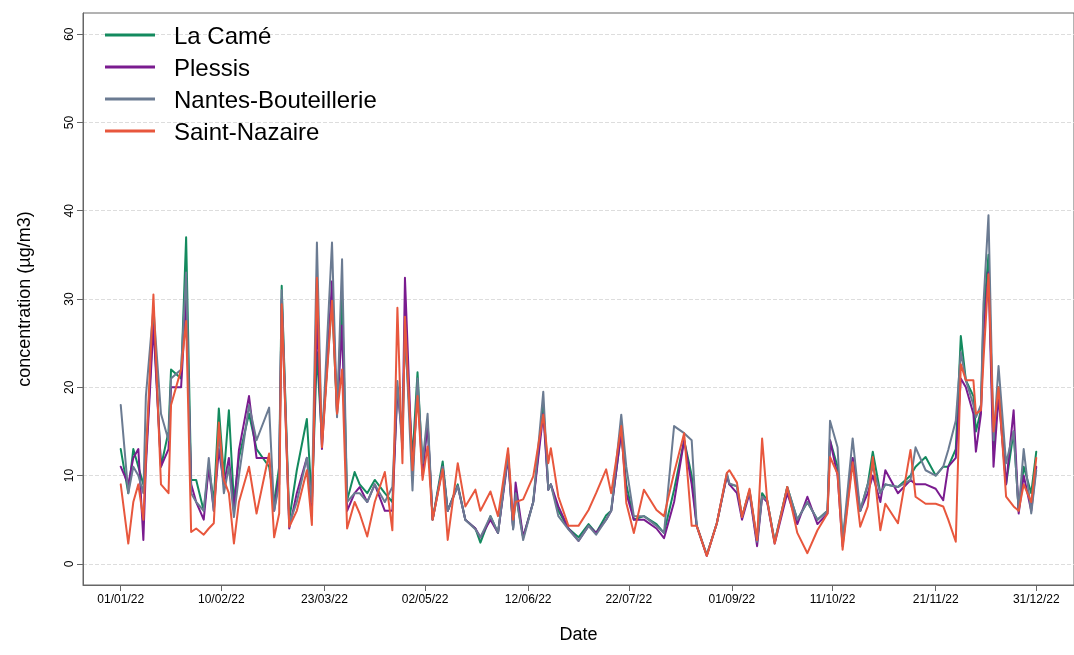 The width and height of the screenshot is (1074, 655). What do you see at coordinates (223, 35) in the screenshot?
I see `legend-label: La Camé` at bounding box center [223, 35].